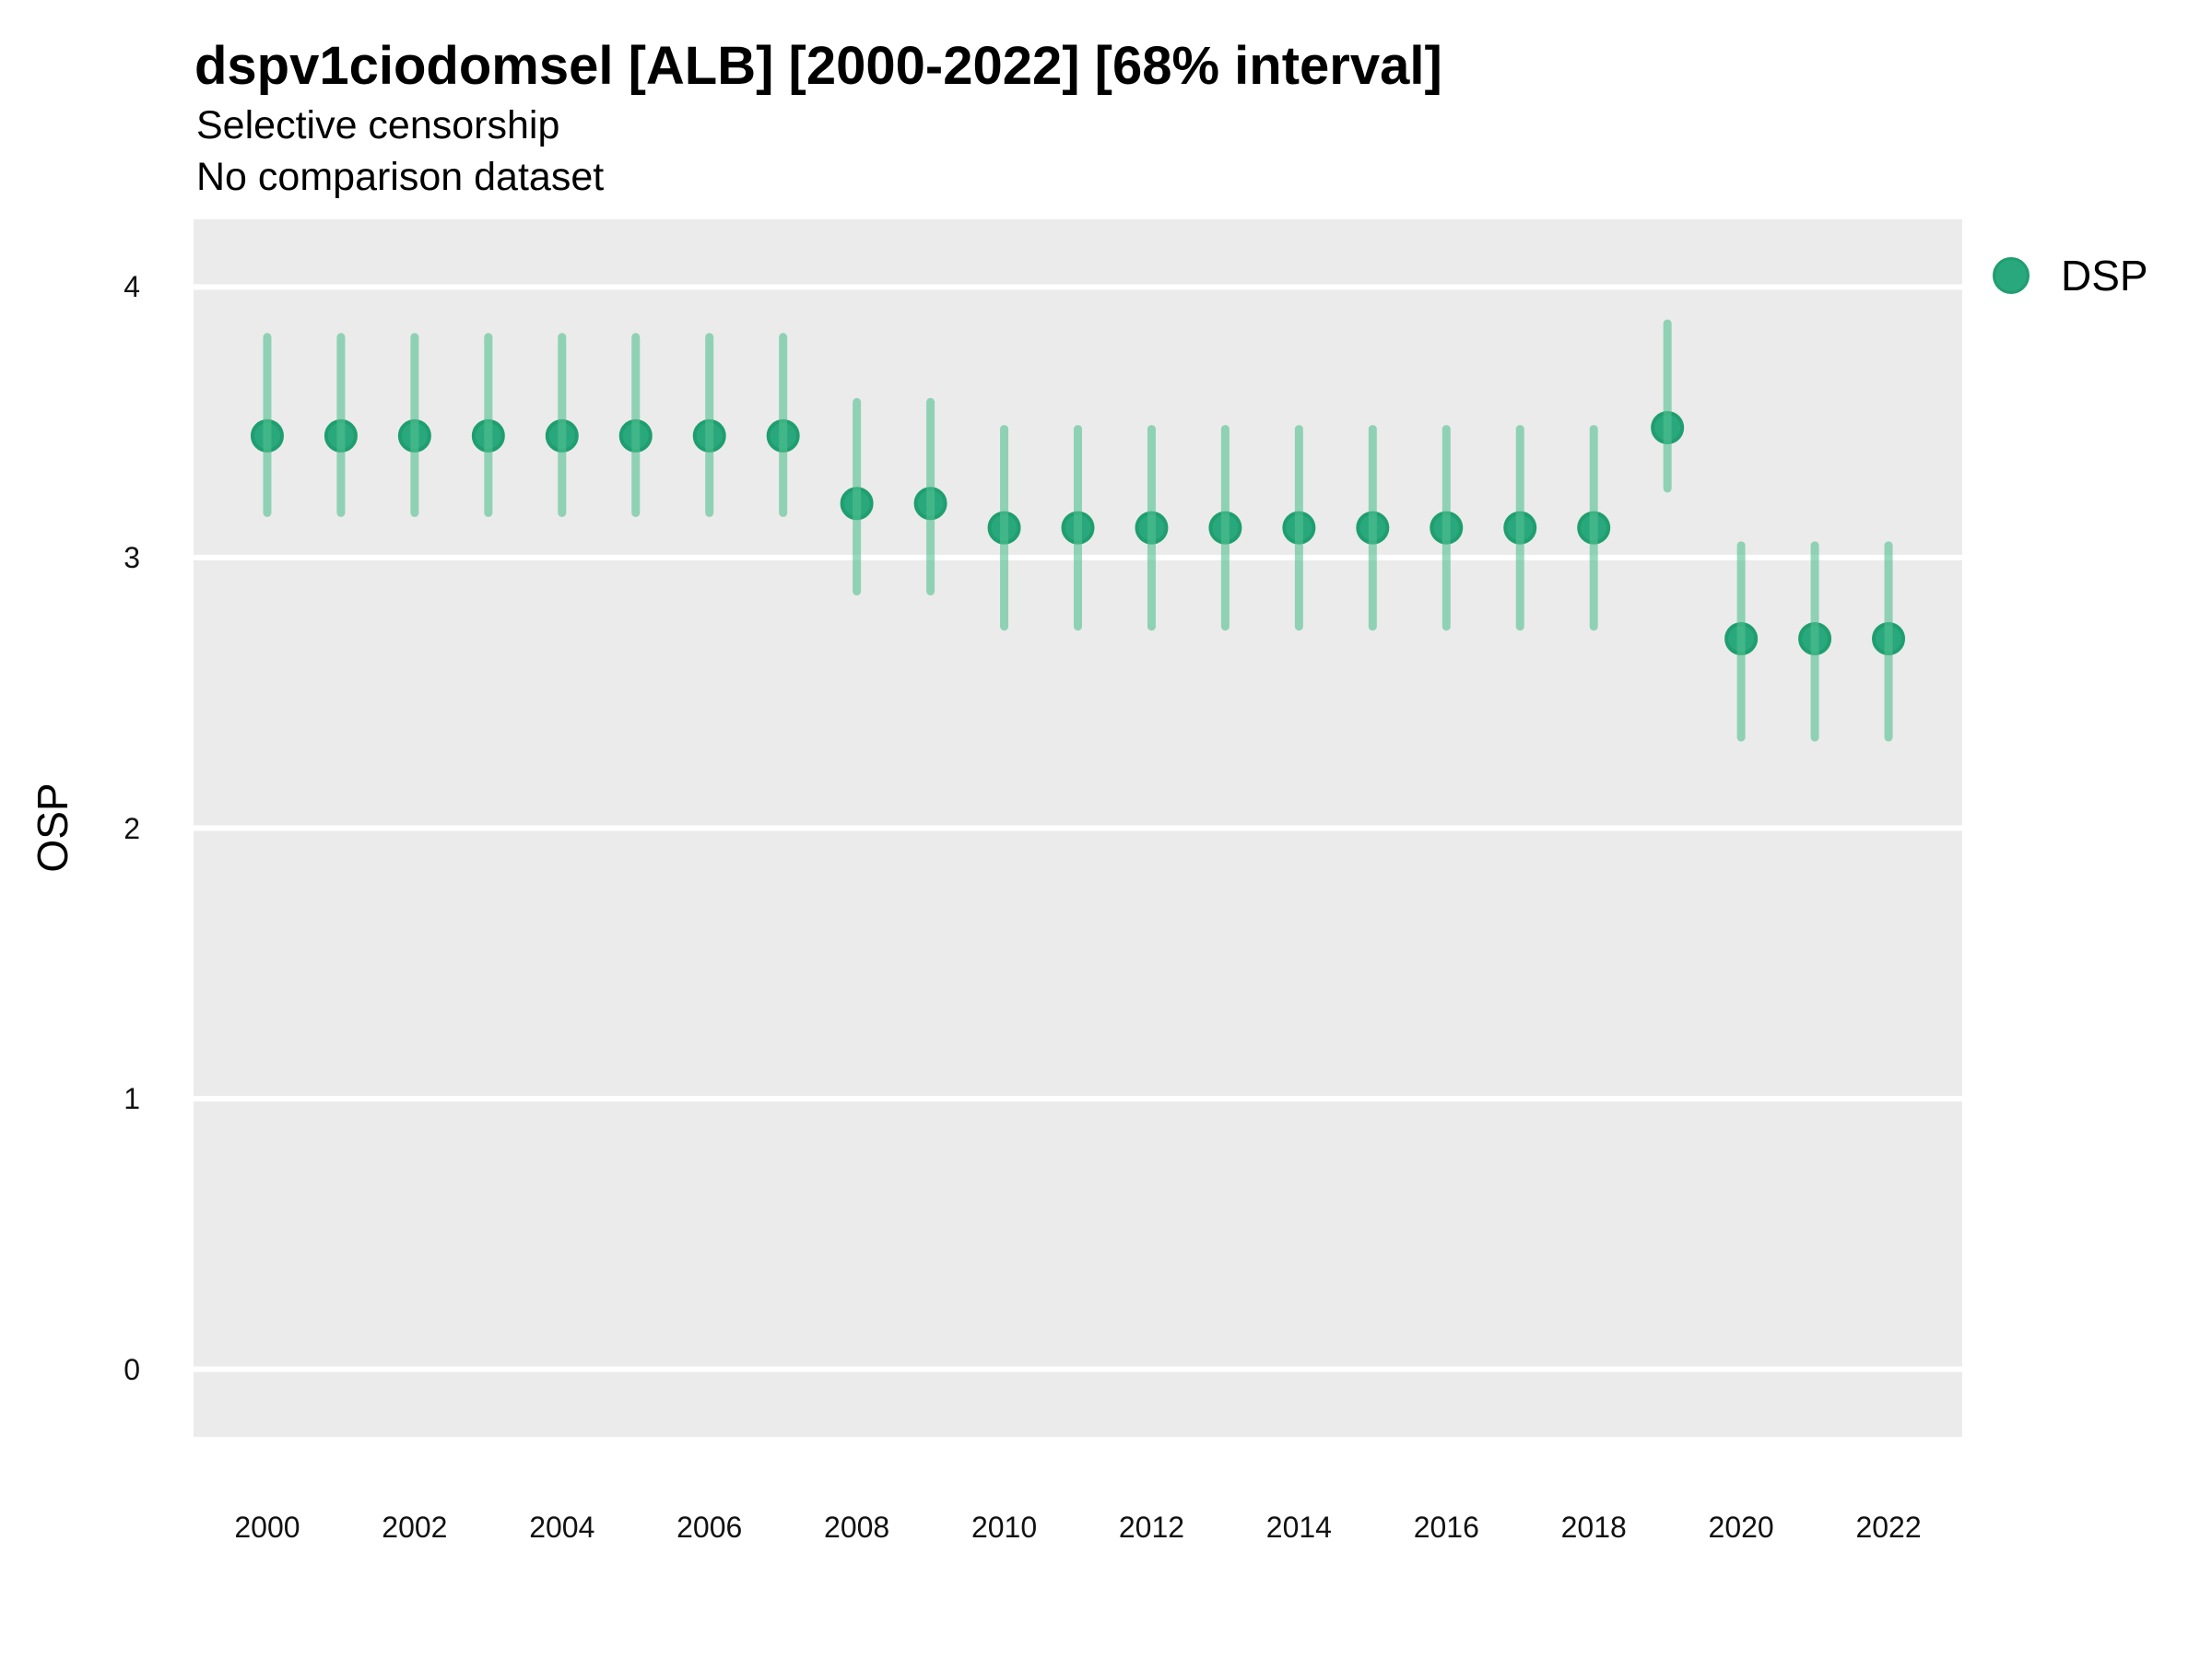 The image size is (2212, 1659). What do you see at coordinates (2011, 275) in the screenshot?
I see `legend-point-icon` at bounding box center [2011, 275].